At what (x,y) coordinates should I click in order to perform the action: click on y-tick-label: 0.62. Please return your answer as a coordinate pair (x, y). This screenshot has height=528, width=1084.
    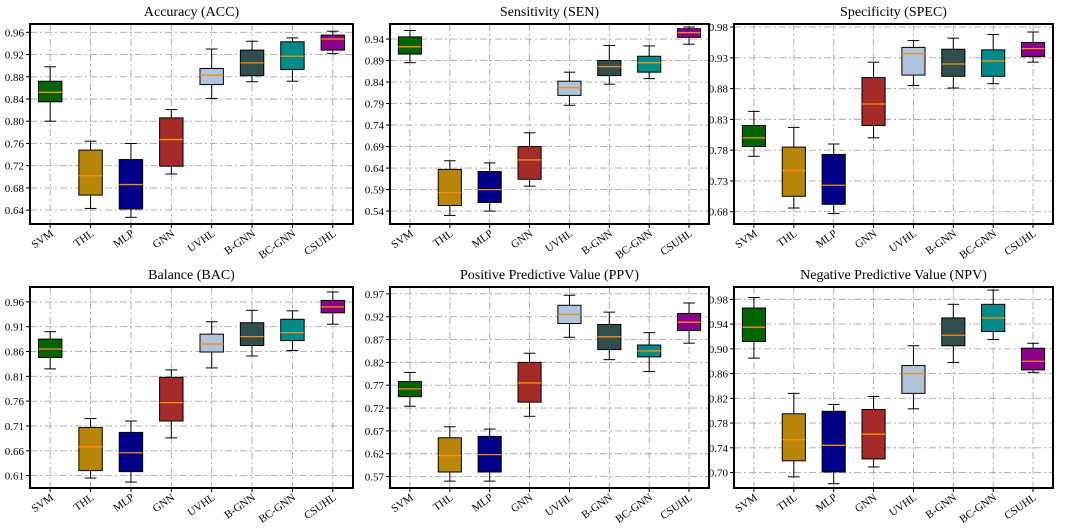
    Looking at the image, I should click on (374, 455).